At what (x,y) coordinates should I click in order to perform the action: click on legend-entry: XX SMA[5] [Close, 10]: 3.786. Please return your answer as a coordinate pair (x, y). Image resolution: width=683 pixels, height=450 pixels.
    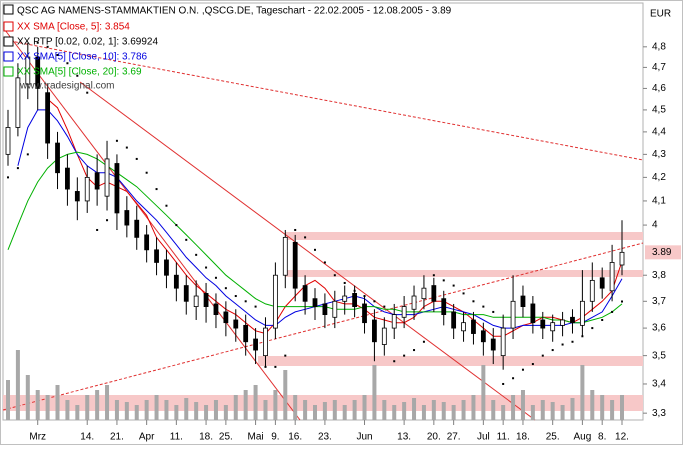
    Looking at the image, I should click on (82, 57).